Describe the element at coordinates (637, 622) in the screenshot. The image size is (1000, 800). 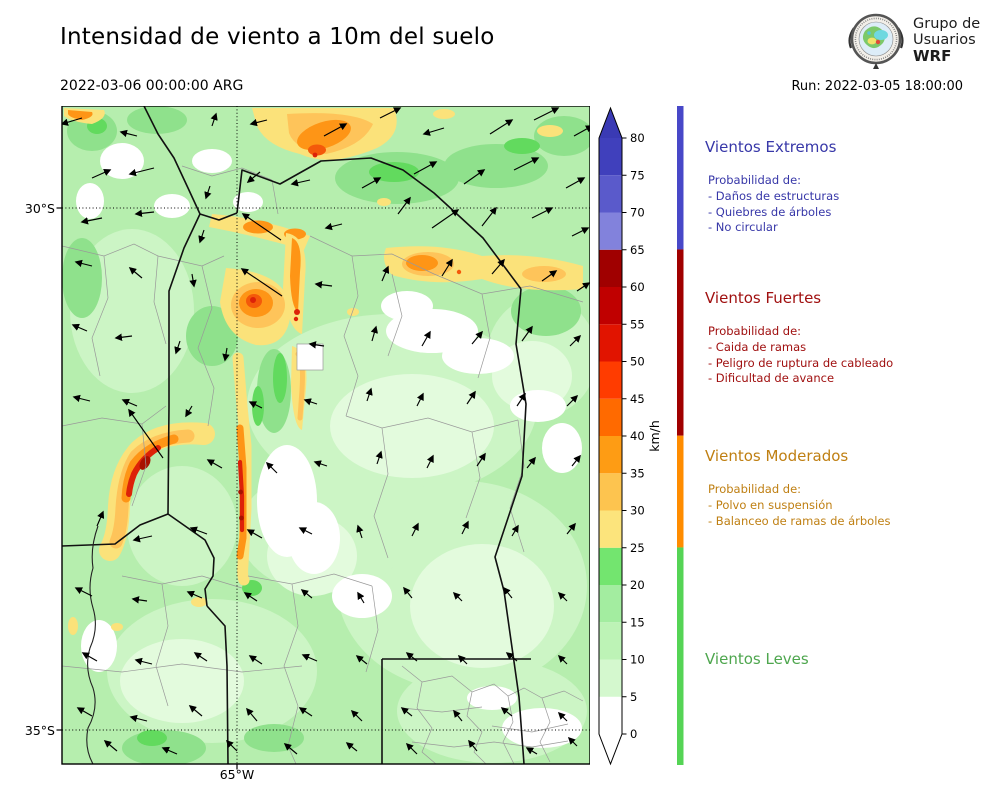
I see `colorbar-tick: 15` at that location.